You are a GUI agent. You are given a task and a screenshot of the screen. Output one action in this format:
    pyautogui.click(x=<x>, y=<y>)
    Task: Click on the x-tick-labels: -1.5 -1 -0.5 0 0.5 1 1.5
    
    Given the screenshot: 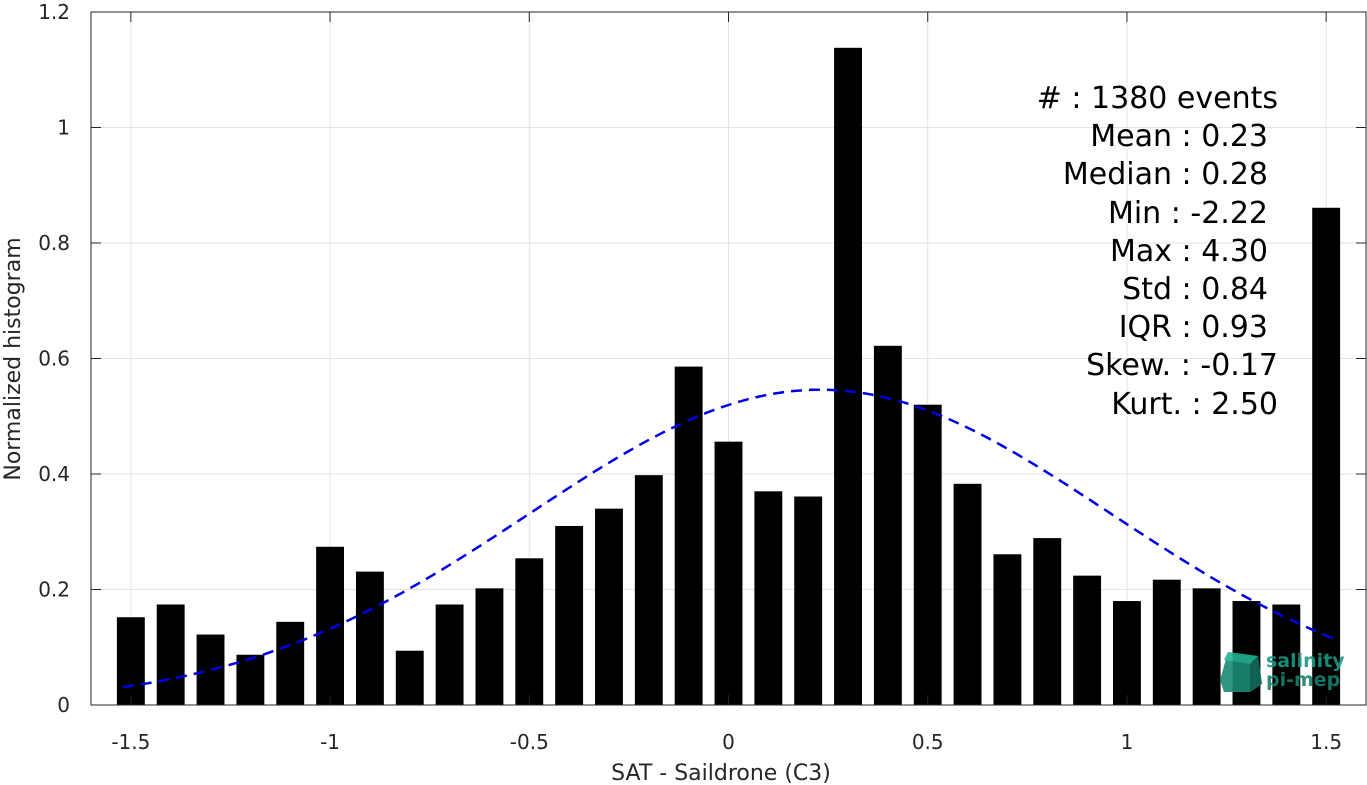 What is the action you would take?
    pyautogui.click(x=726, y=742)
    